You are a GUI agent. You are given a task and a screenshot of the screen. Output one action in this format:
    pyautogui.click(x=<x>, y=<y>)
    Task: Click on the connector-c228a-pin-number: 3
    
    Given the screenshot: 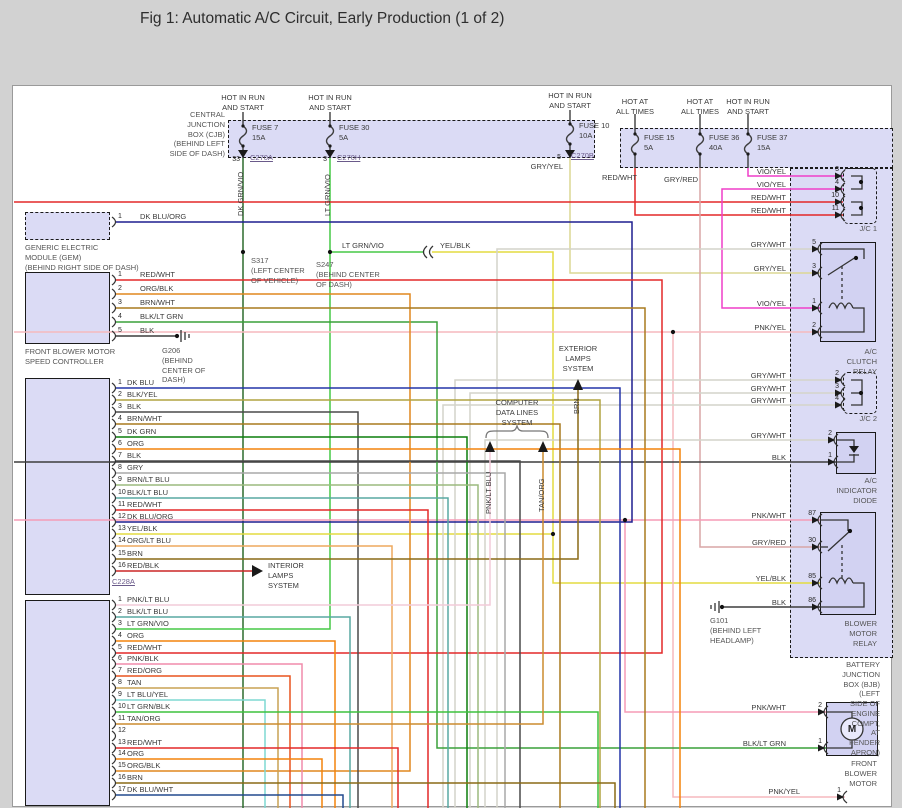 What is the action you would take?
    pyautogui.click(x=120, y=406)
    